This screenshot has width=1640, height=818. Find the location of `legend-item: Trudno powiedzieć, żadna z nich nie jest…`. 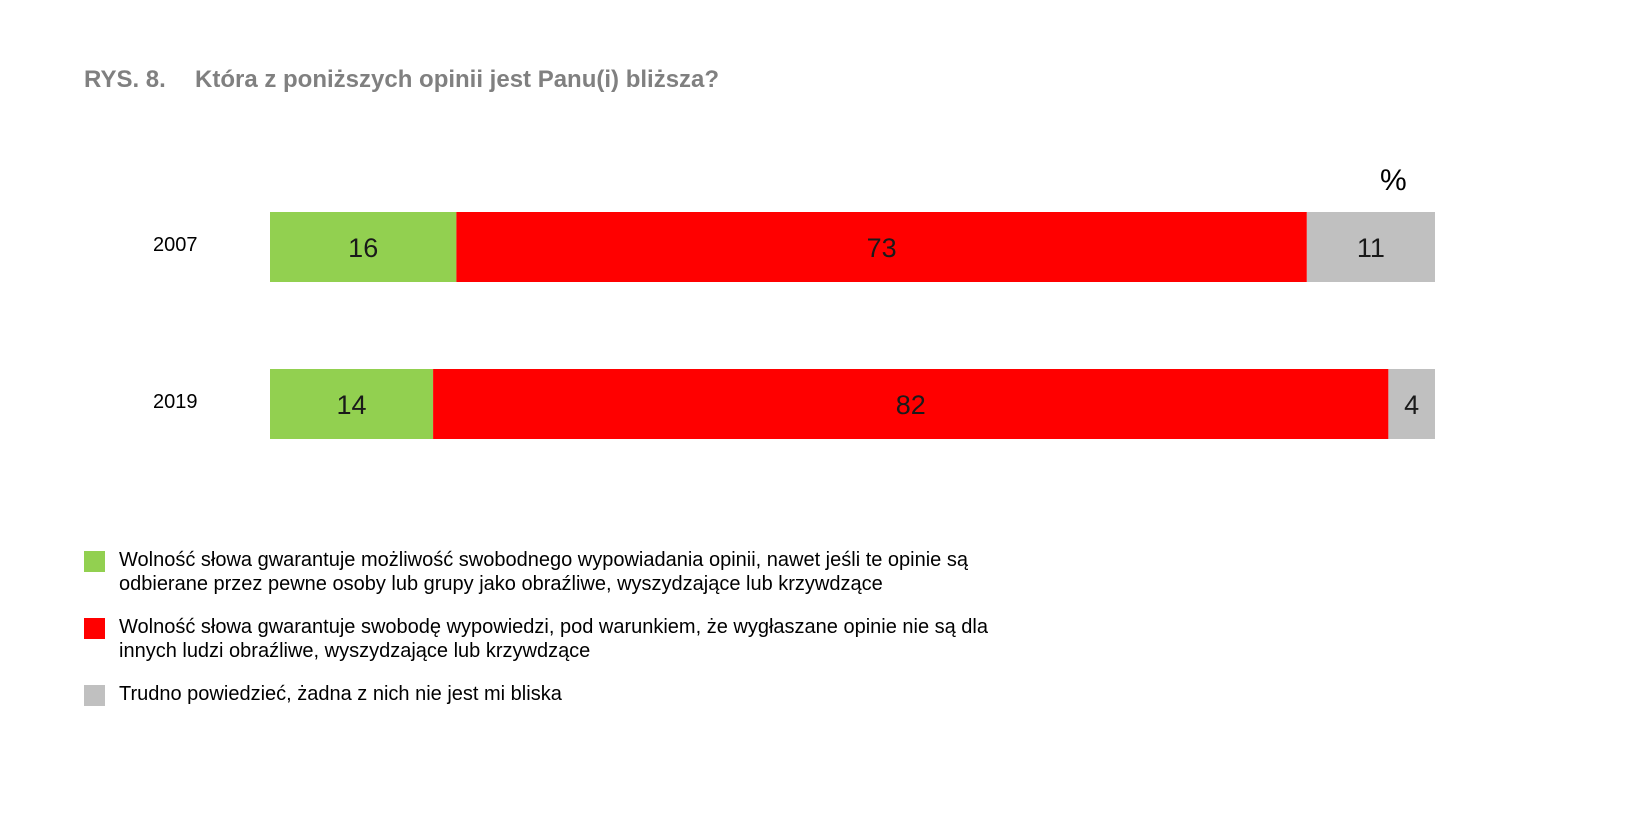

legend-item: Trudno powiedzieć, żadna z nich nie jest… is located at coordinates (564, 694).